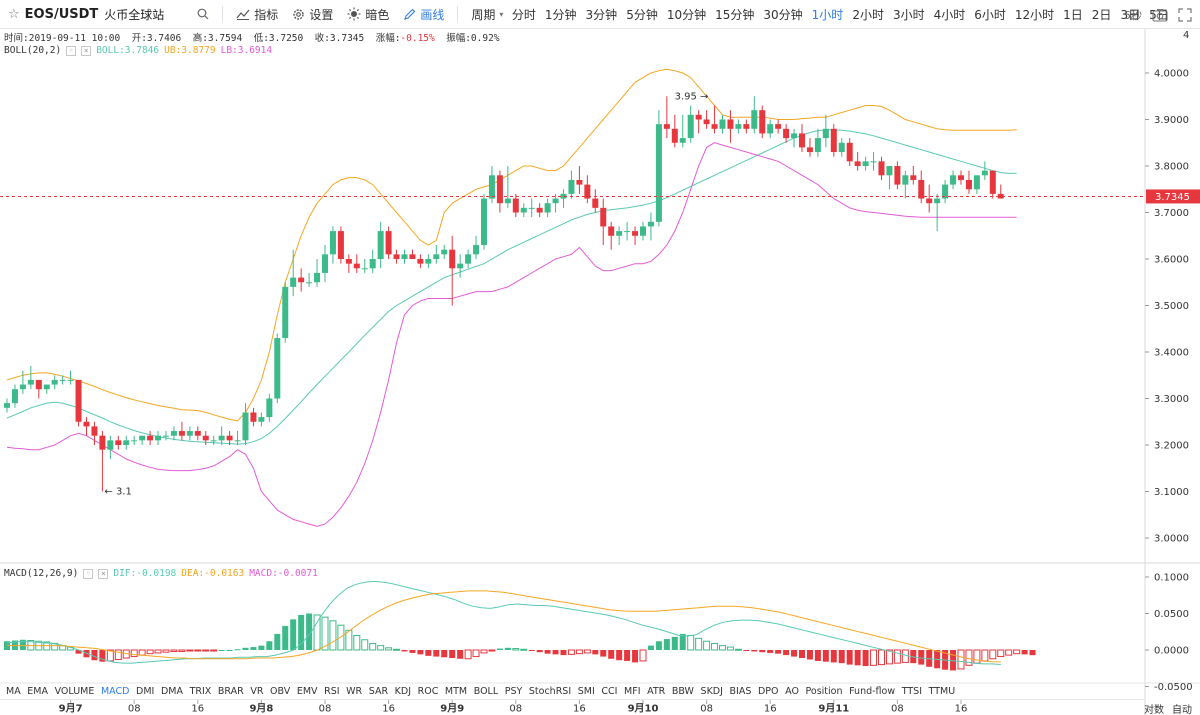 The image size is (1200, 715). What do you see at coordinates (423, 14) in the screenshot?
I see `draw-button: 画线` at bounding box center [423, 14].